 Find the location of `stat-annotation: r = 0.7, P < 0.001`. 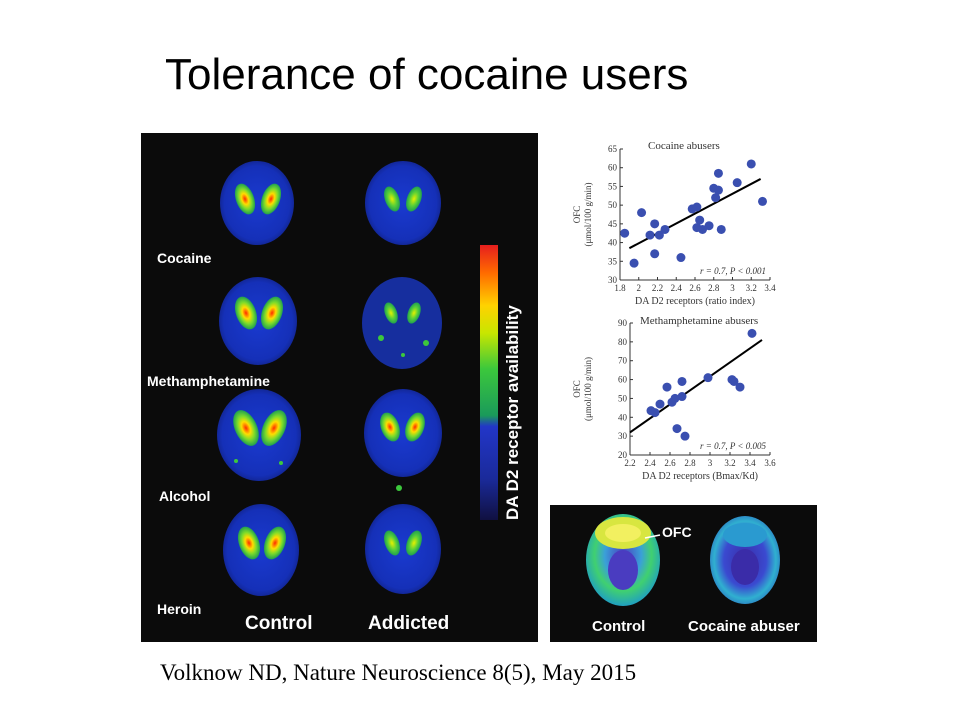

stat-annotation: r = 0.7, P < 0.001 is located at coordinates (733, 271).